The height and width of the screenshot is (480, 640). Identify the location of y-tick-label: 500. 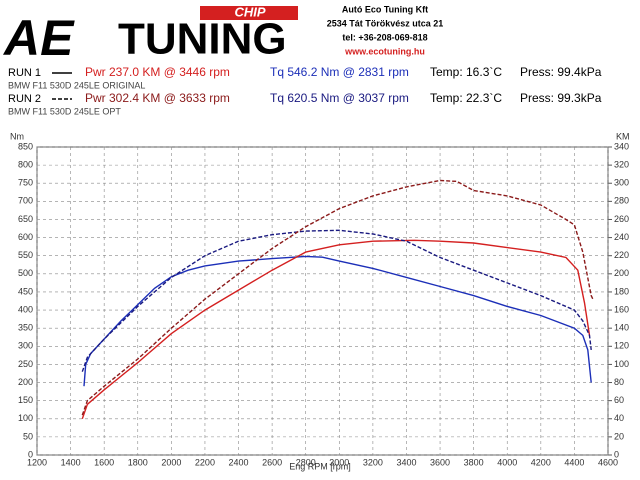
(25, 273).